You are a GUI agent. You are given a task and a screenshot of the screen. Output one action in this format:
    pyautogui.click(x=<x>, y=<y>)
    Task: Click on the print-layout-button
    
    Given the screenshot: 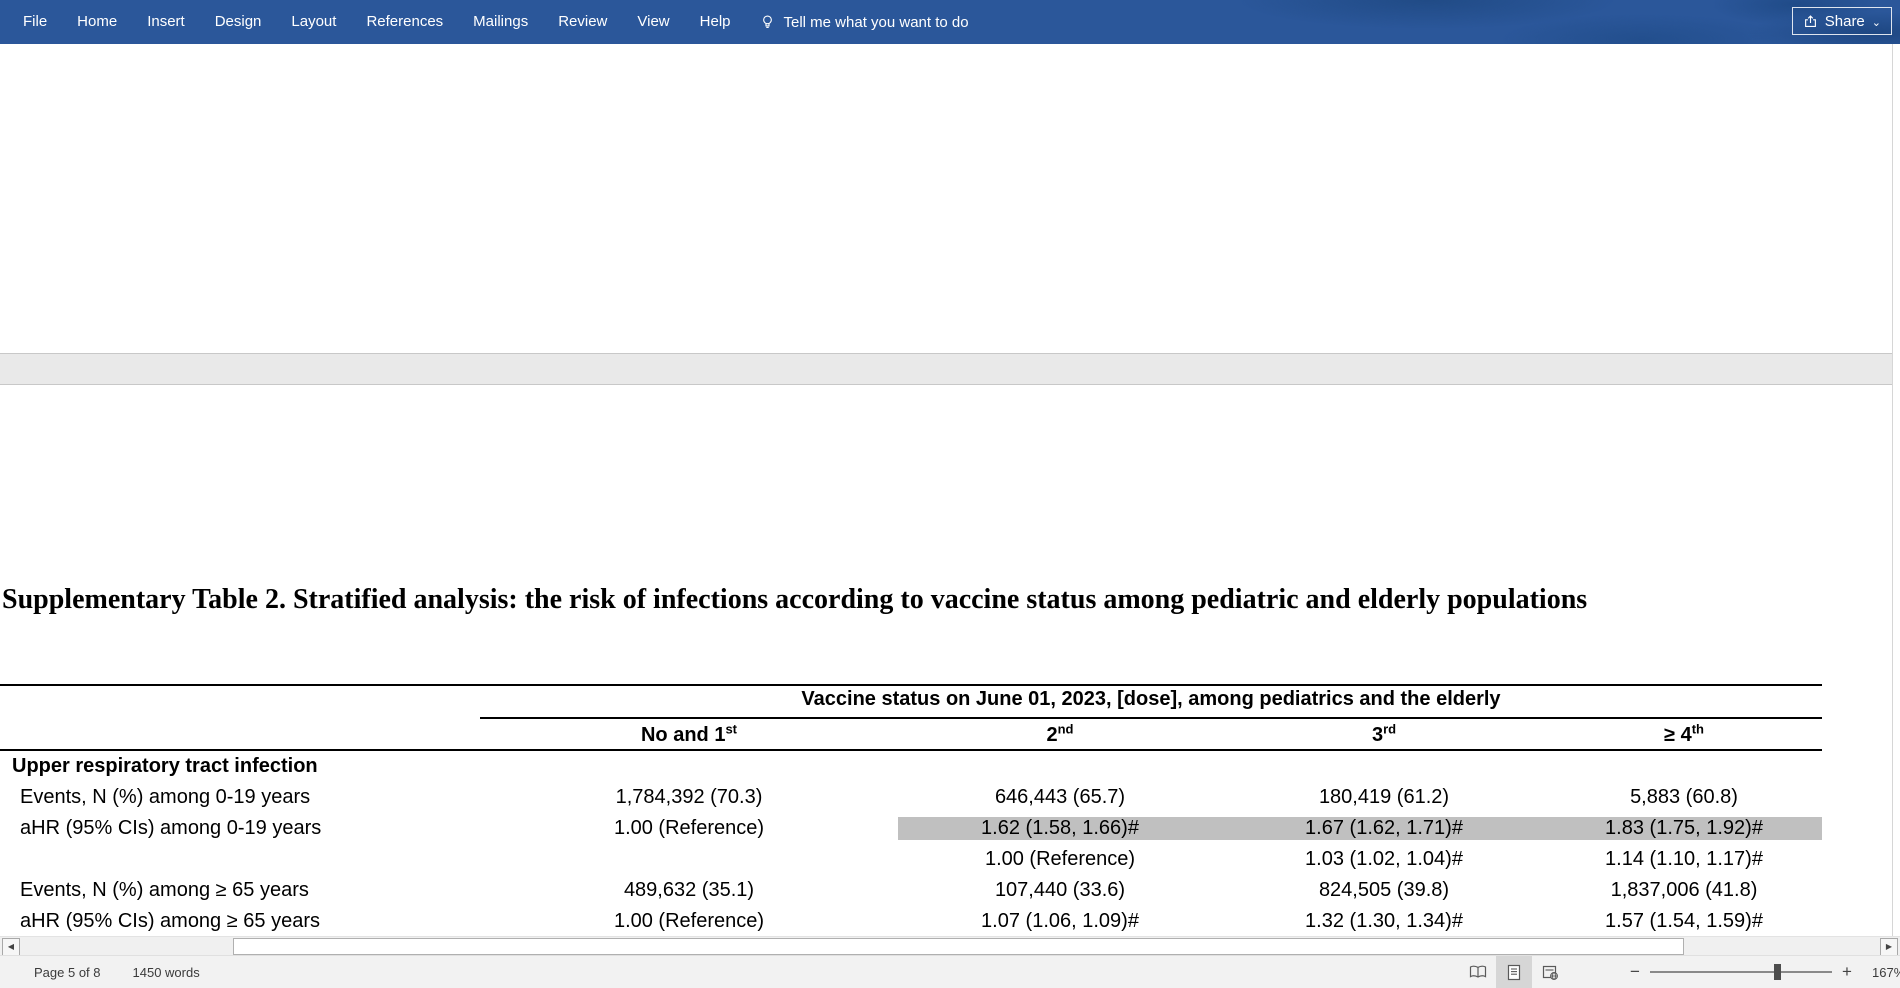 What is the action you would take?
    pyautogui.click(x=1514, y=972)
    